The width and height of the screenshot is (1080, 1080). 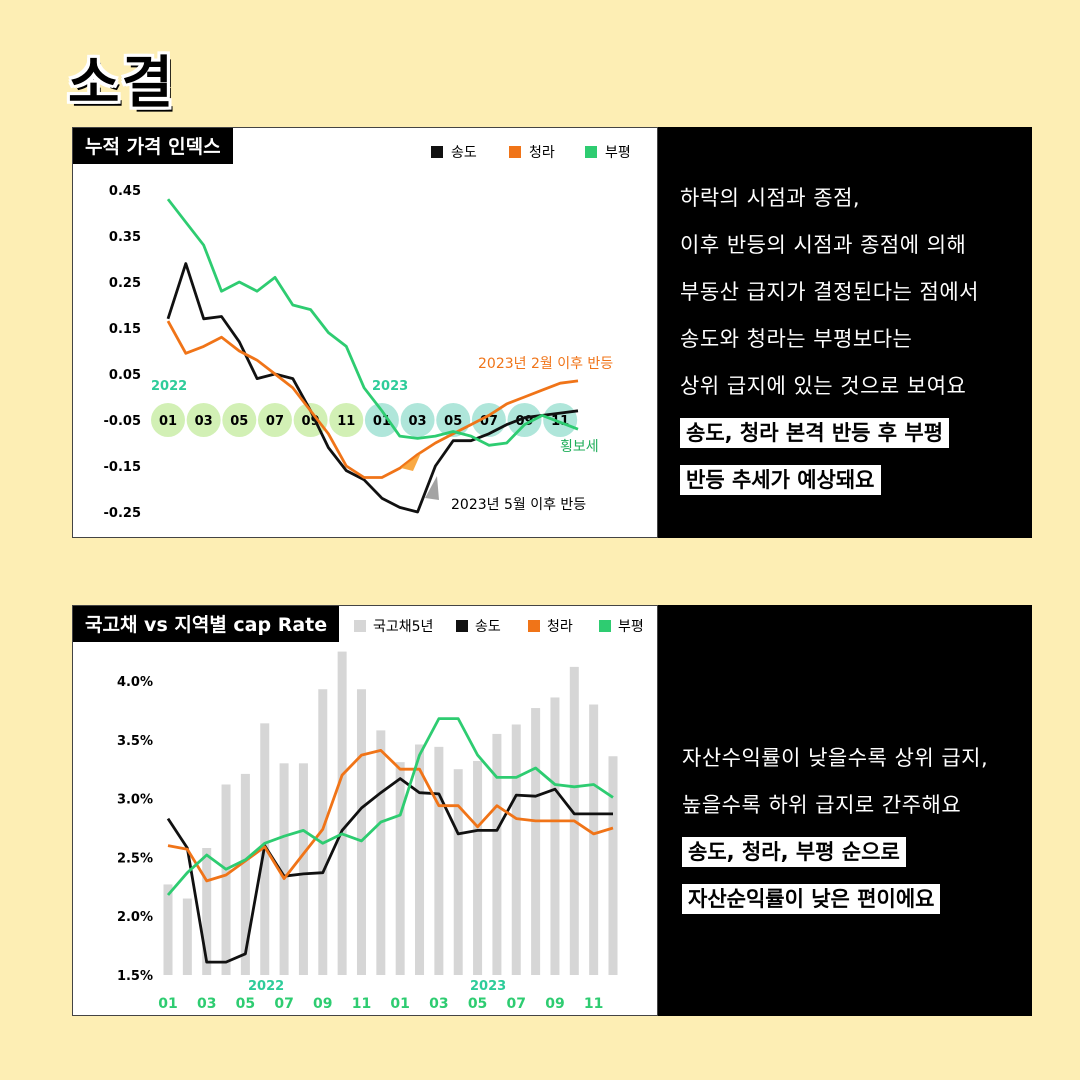 What do you see at coordinates (125, 329) in the screenshot?
I see `y-tick-label: 0.15` at bounding box center [125, 329].